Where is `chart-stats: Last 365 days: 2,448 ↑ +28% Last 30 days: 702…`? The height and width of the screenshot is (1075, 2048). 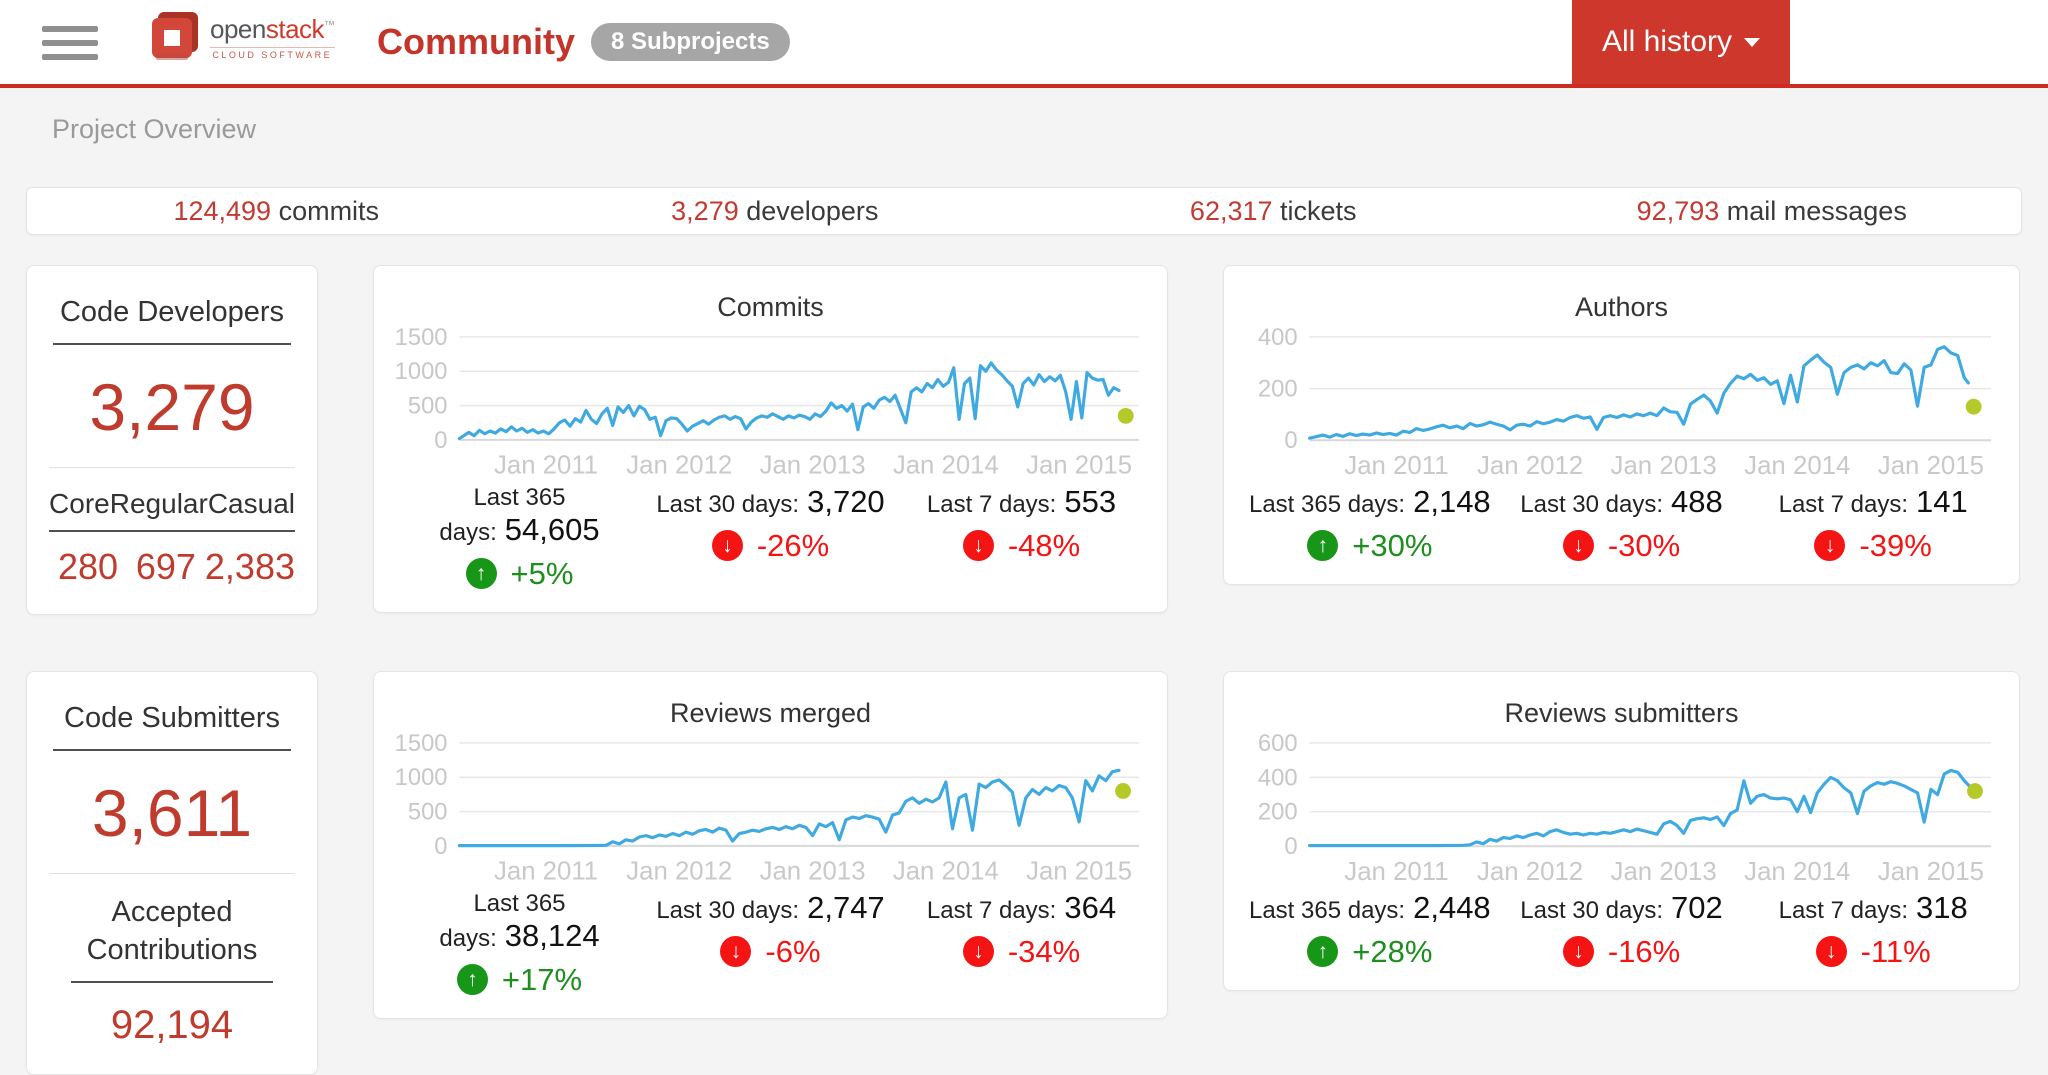 chart-stats: Last 365 days: 2,448 ↑ +28% Last 30 days: 702… is located at coordinates (1621, 930).